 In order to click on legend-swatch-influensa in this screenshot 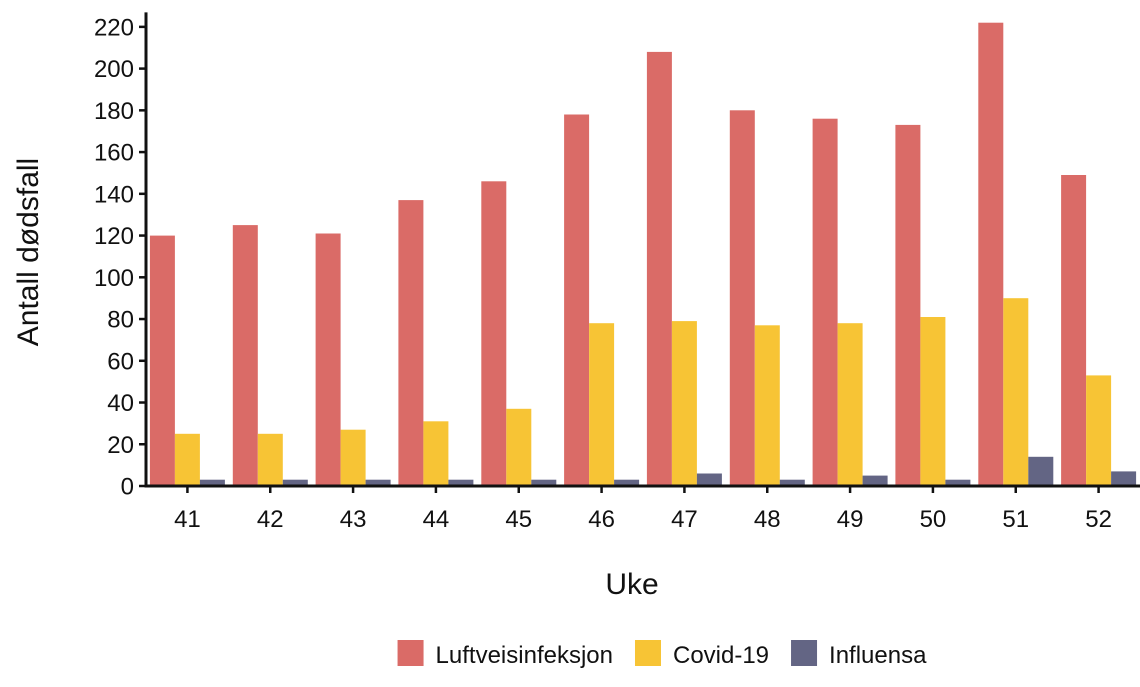, I will do `click(804, 653)`.